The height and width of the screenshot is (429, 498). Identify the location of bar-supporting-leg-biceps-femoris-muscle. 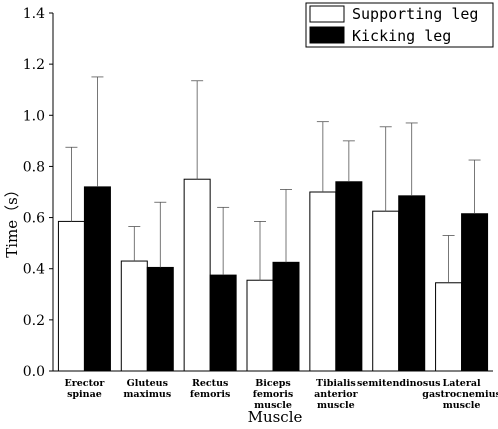
(260, 325).